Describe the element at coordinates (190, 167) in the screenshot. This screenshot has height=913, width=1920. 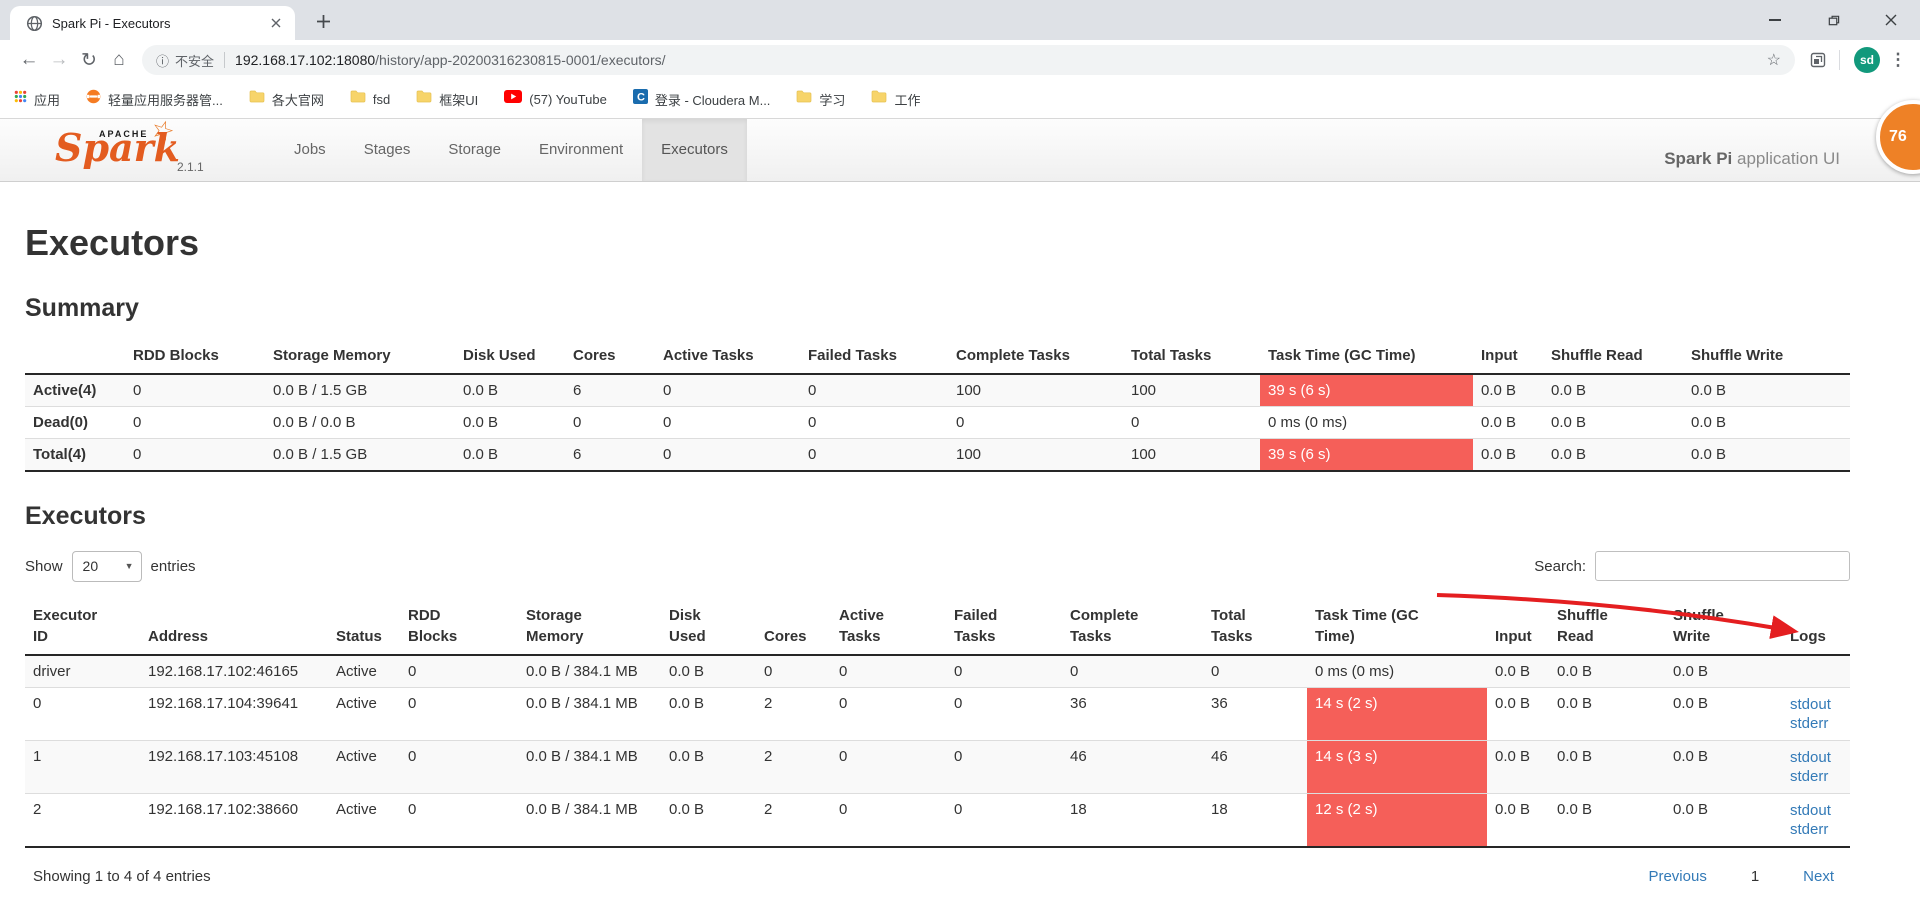
I see `spark-version: 2.1.1` at that location.